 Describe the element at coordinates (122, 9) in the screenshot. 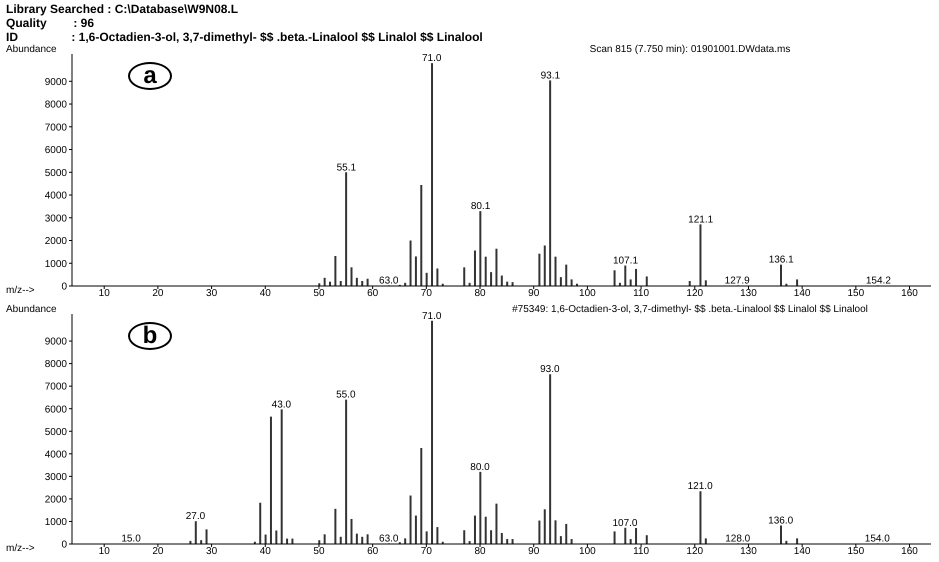

I see `text: Library Searched : C:\Database\W9N08.L` at that location.